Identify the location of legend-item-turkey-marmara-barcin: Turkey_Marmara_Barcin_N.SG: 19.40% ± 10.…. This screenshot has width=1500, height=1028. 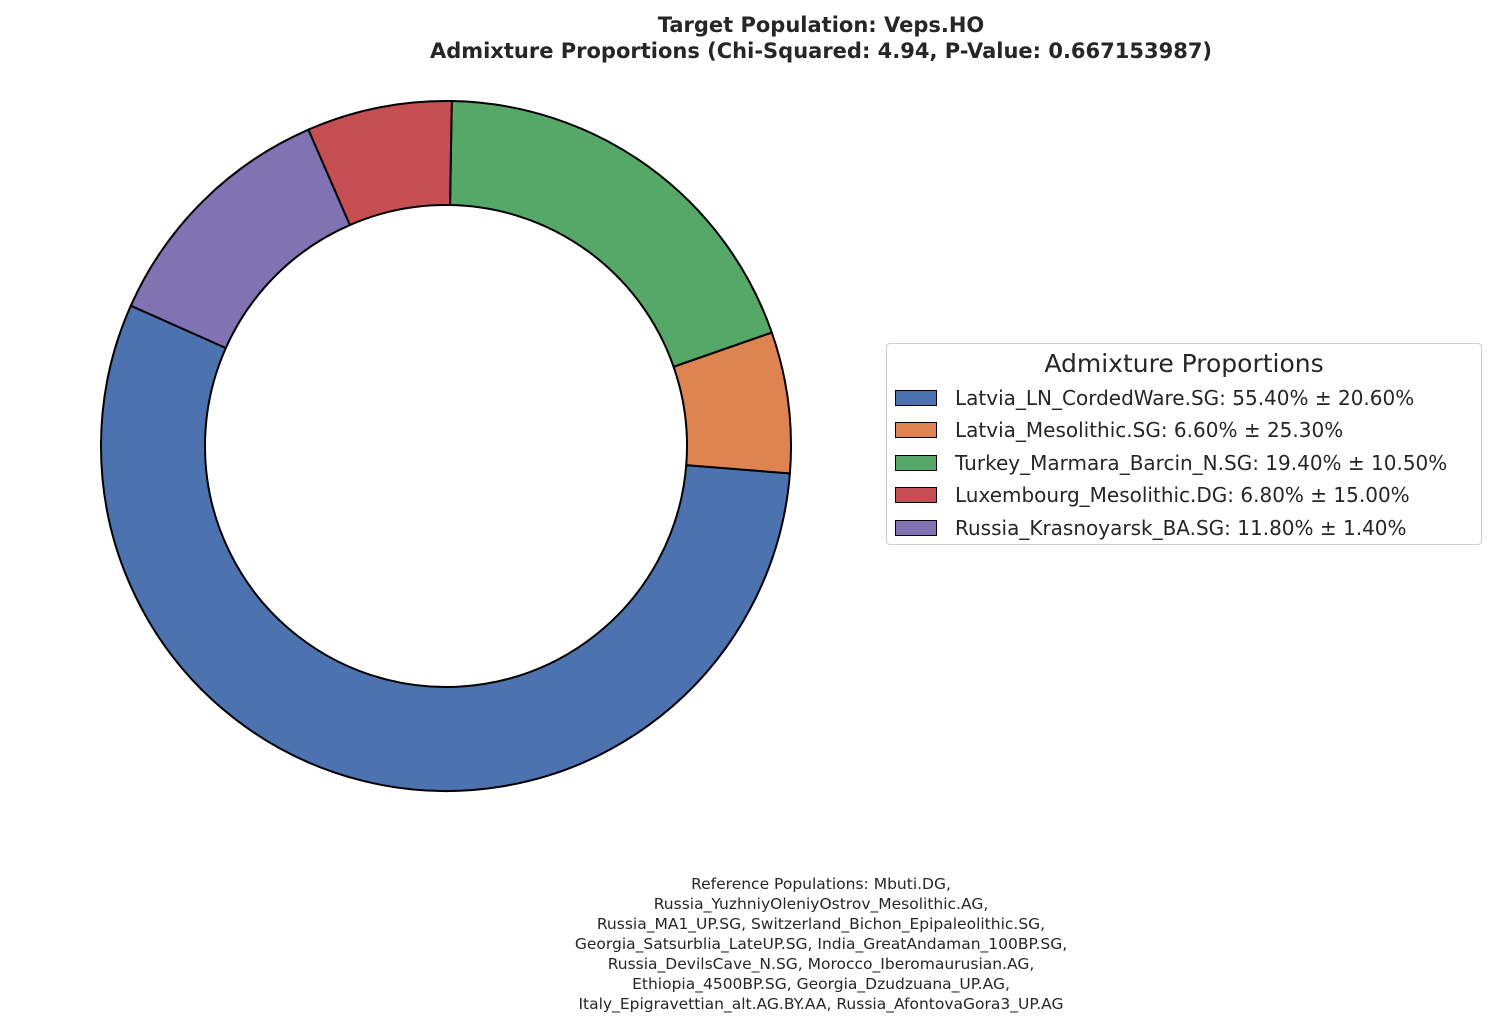
(1171, 463).